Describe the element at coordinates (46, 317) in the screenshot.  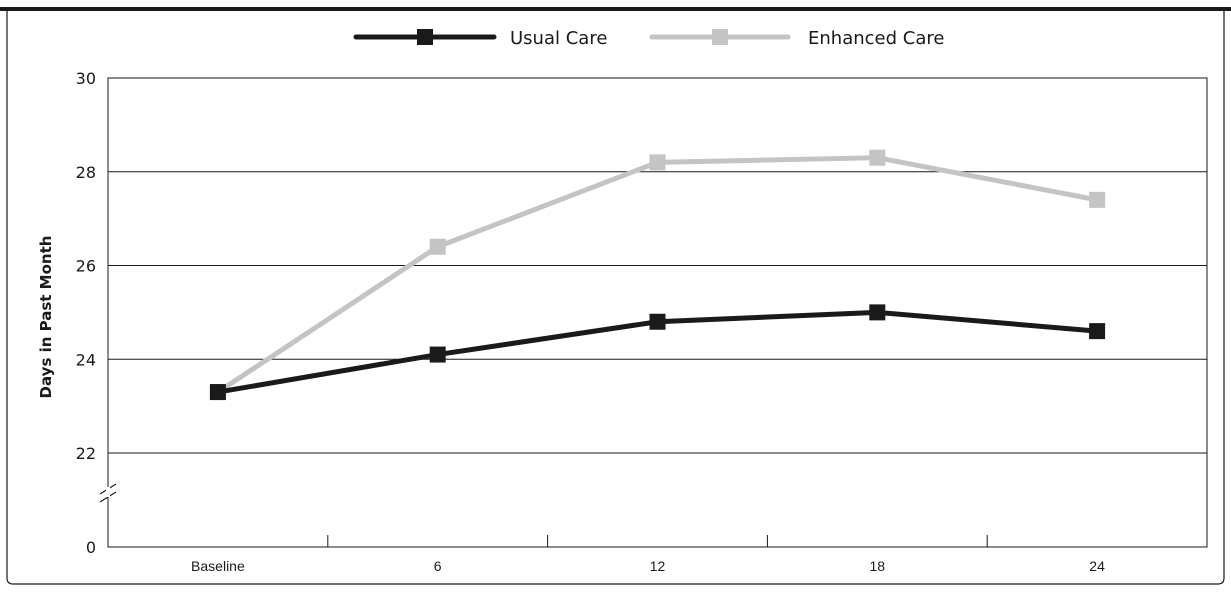
I see `y-axis-label: Days in Past Month` at that location.